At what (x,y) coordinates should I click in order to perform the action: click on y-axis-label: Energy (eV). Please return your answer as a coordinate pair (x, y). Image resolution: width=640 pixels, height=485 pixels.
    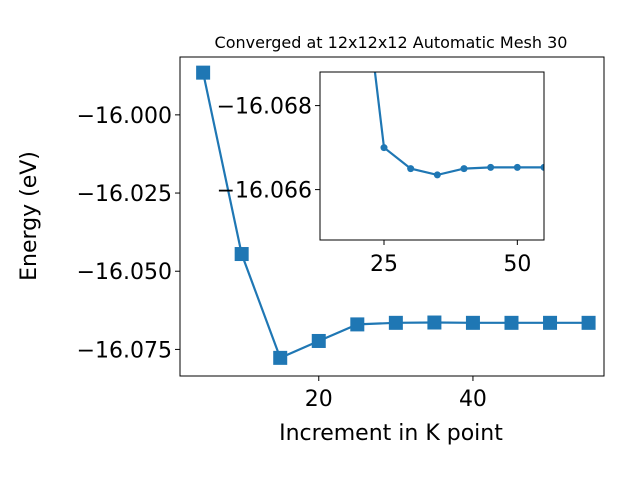
    Looking at the image, I should click on (29, 216).